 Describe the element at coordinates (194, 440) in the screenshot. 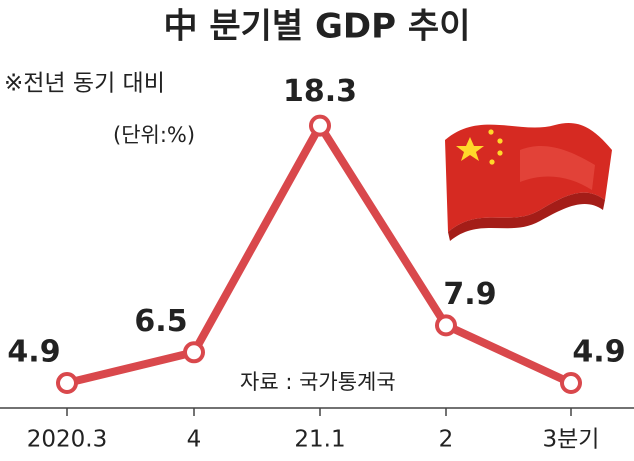

I see `x-tick-label: 4` at that location.